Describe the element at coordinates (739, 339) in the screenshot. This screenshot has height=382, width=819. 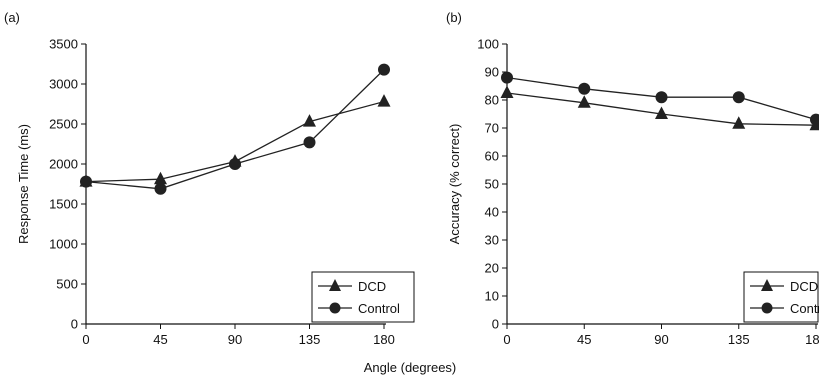
I see `panel-b-xtick-label: 135` at that location.